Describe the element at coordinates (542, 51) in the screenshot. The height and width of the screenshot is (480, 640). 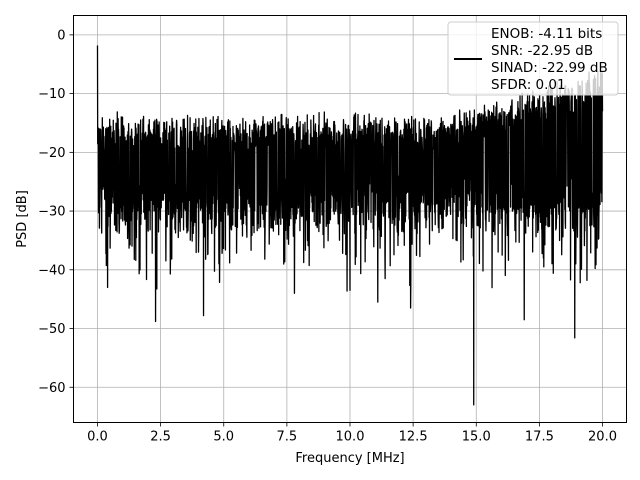
I see `legend-snr: SNR: -22.95 dB` at that location.